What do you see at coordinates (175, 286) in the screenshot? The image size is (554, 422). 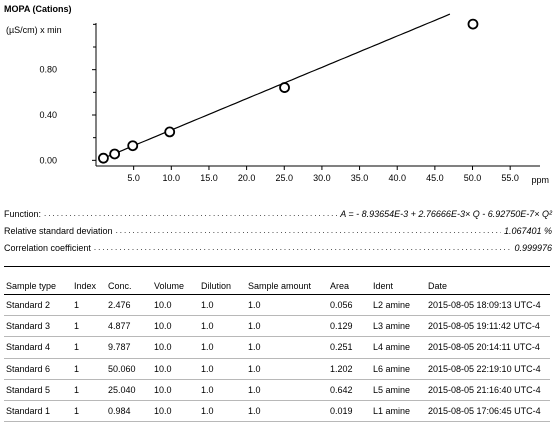 I see `col-volume: Volume` at bounding box center [175, 286].